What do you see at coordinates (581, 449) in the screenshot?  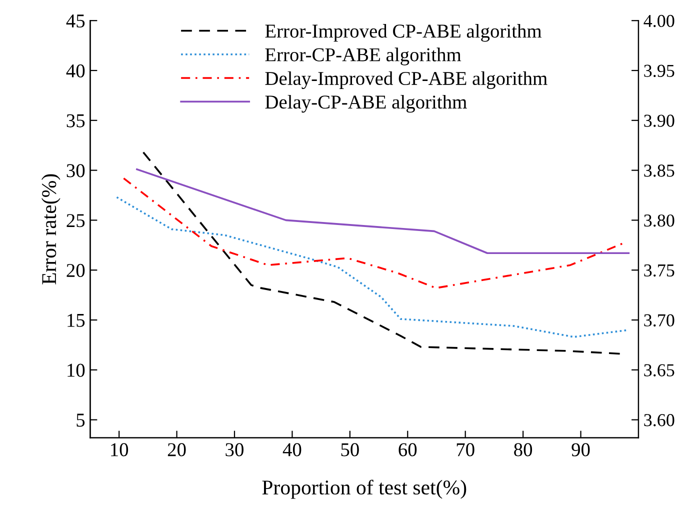 I see `x-tick-label: 90` at bounding box center [581, 449].